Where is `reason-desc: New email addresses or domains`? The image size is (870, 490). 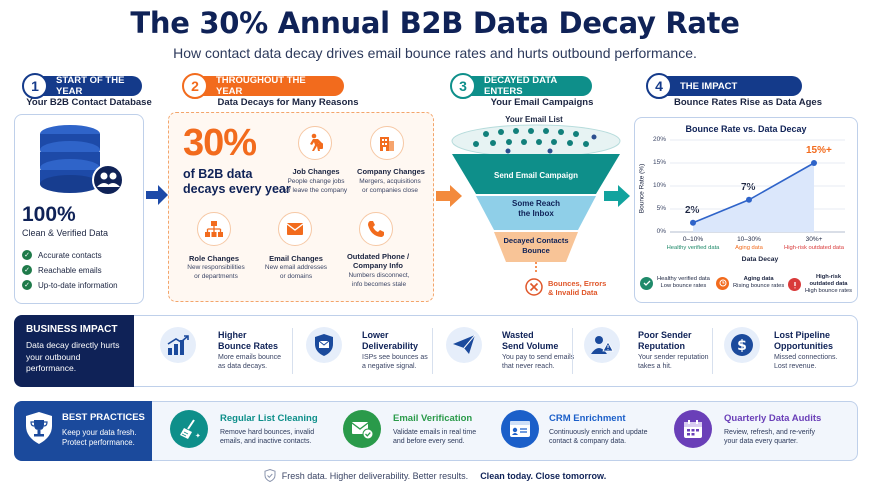 reason-desc: New email addresses or domains is located at coordinates (296, 272).